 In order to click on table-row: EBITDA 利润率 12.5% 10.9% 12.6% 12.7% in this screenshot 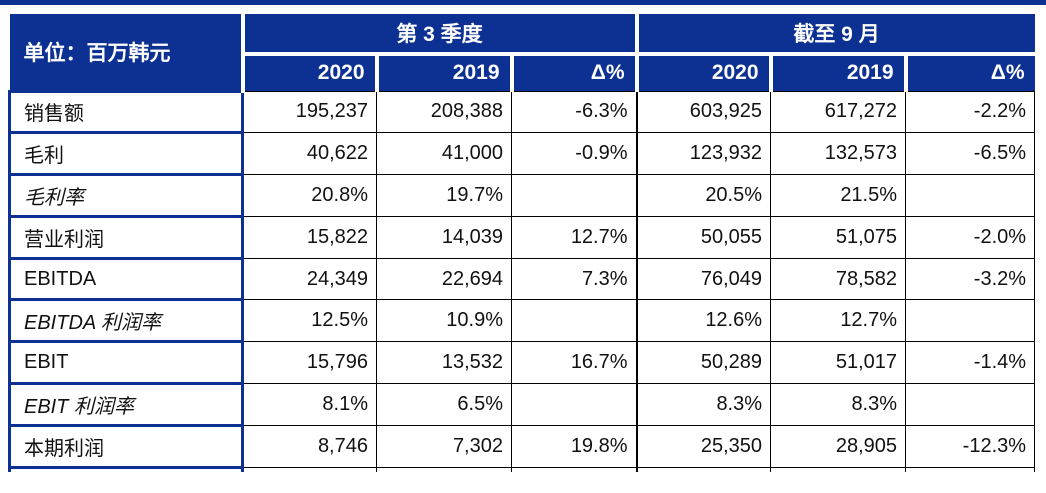, I will do `click(522, 321)`.